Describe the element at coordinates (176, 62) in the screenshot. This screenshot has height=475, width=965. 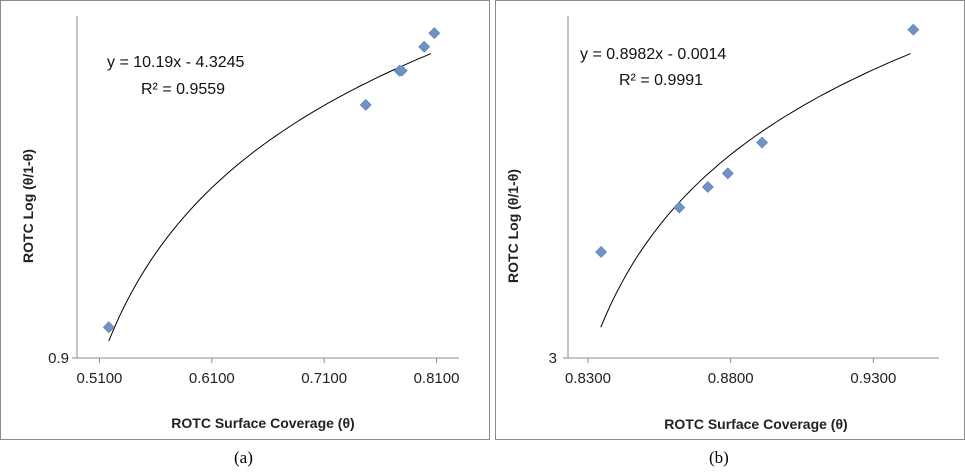
I see `trendline-equation: y = 10.19x - 4.3245` at that location.